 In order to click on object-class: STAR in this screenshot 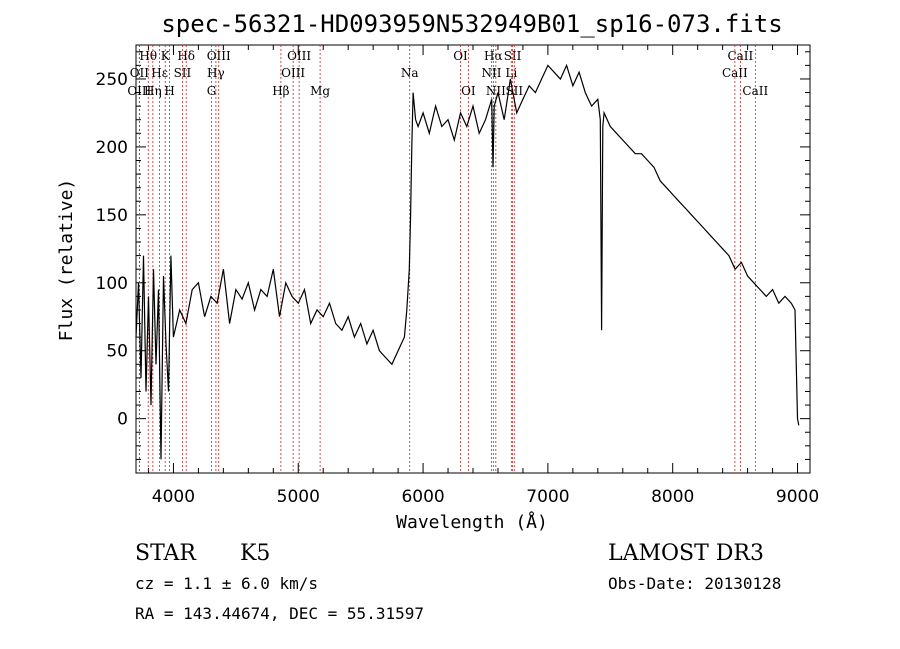, I will do `click(166, 553)`.